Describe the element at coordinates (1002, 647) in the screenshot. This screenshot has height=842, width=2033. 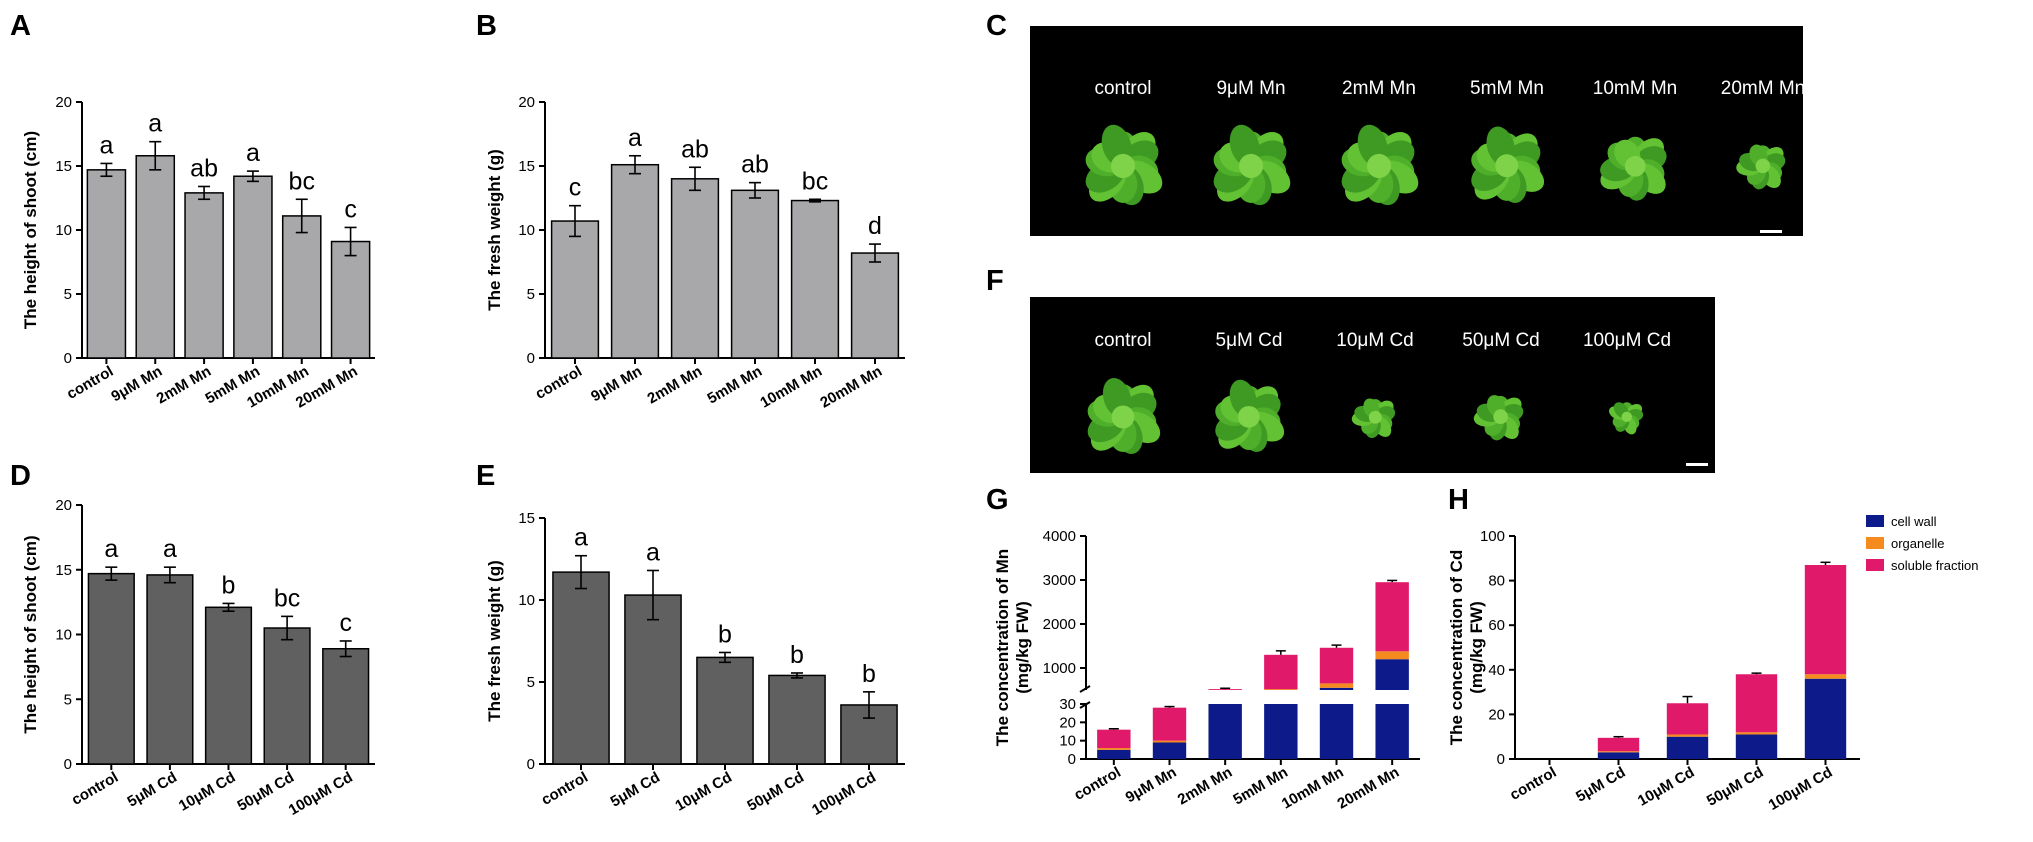
I see `y-axis-title: The concentration of Mn` at that location.